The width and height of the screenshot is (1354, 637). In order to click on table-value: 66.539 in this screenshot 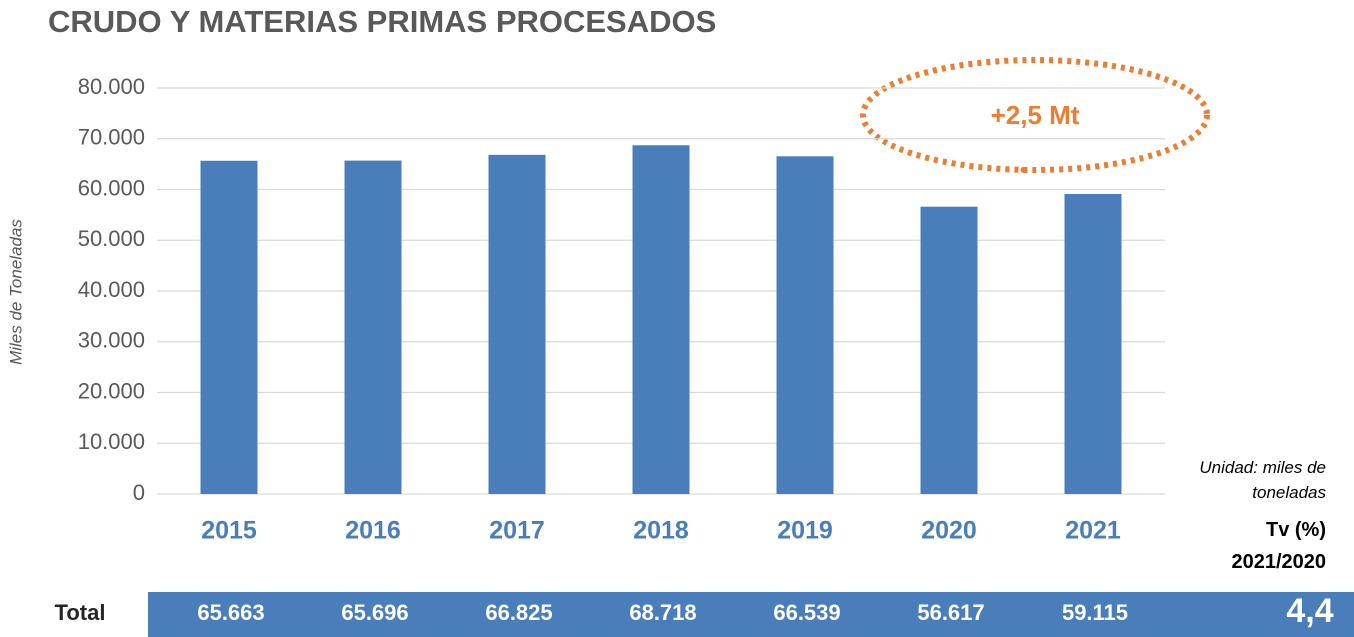, I will do `click(806, 612)`.